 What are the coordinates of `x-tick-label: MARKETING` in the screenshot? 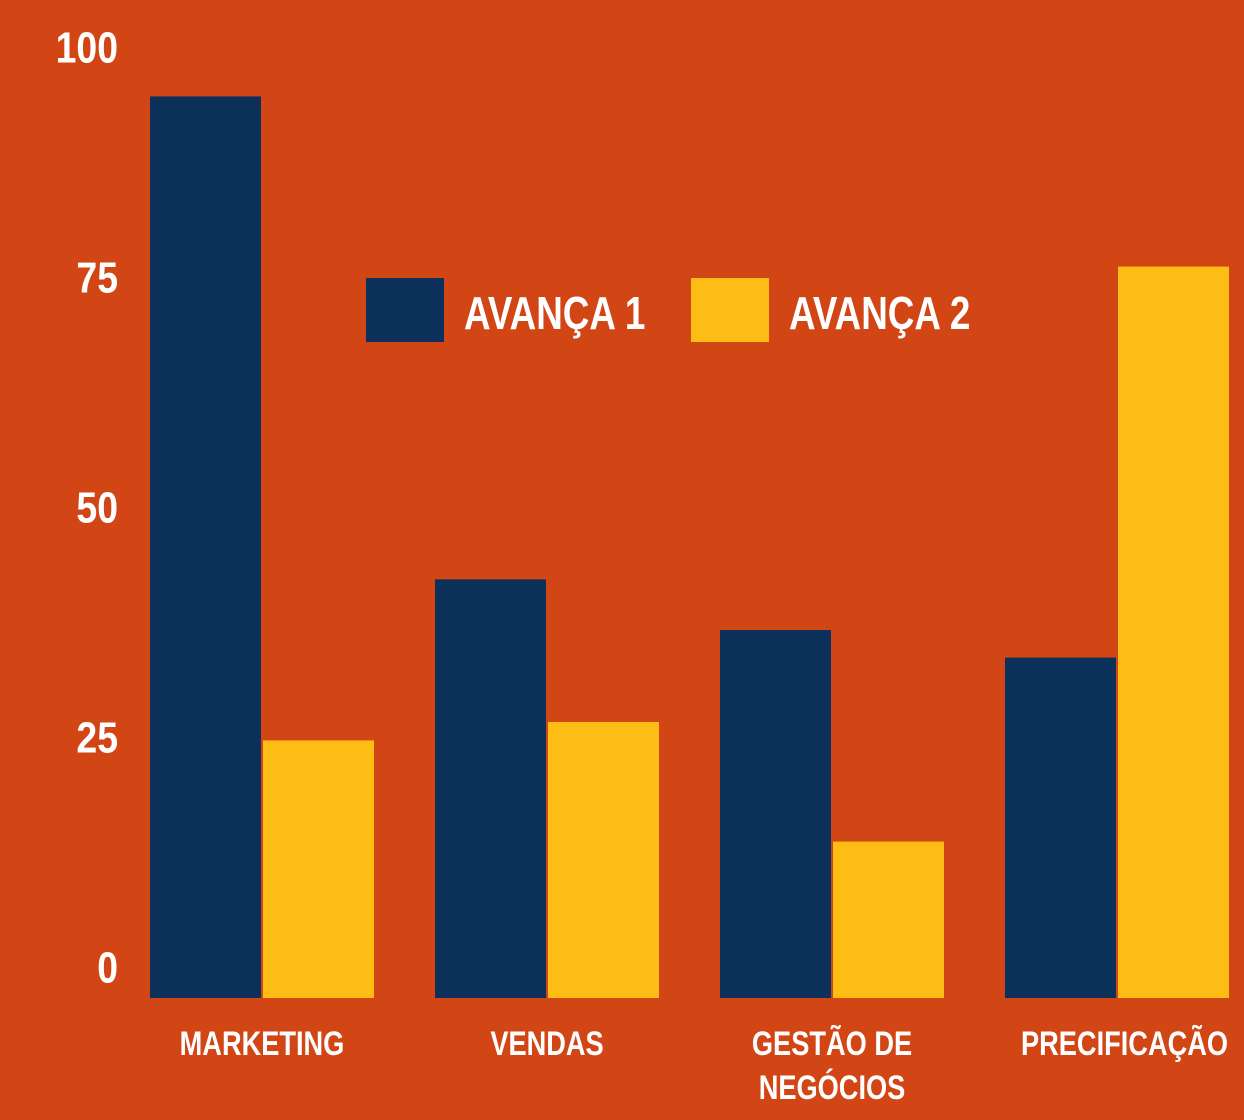 It's located at (262, 1044).